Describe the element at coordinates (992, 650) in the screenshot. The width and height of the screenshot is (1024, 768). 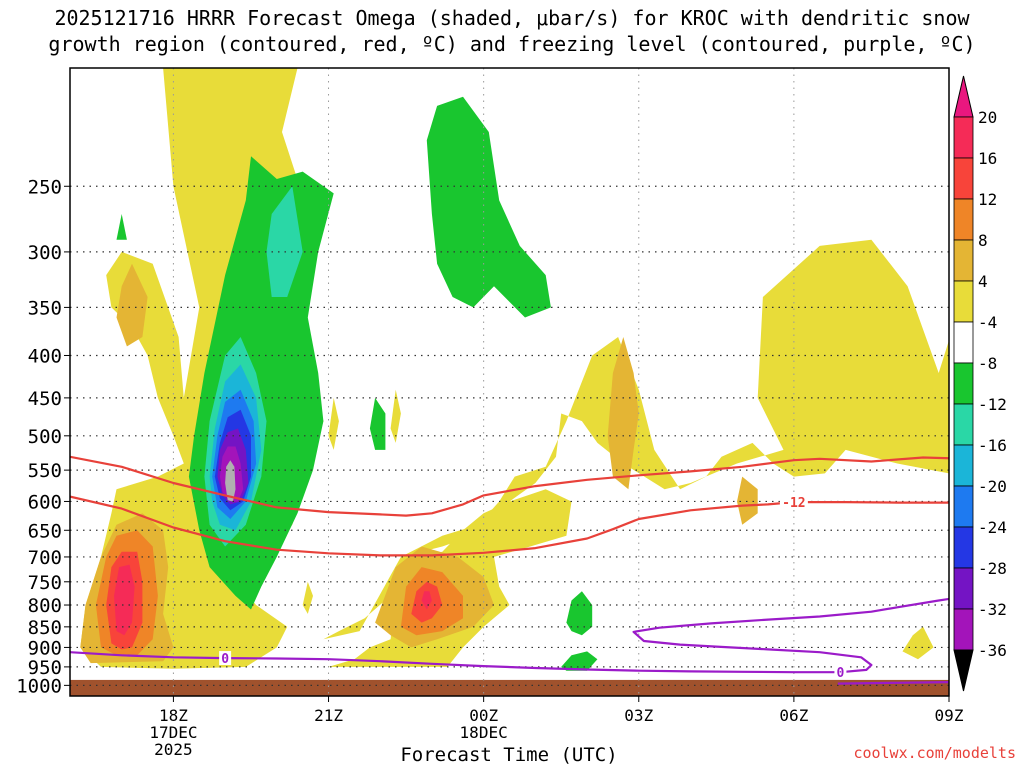
I see `colorbar-label: -36` at that location.